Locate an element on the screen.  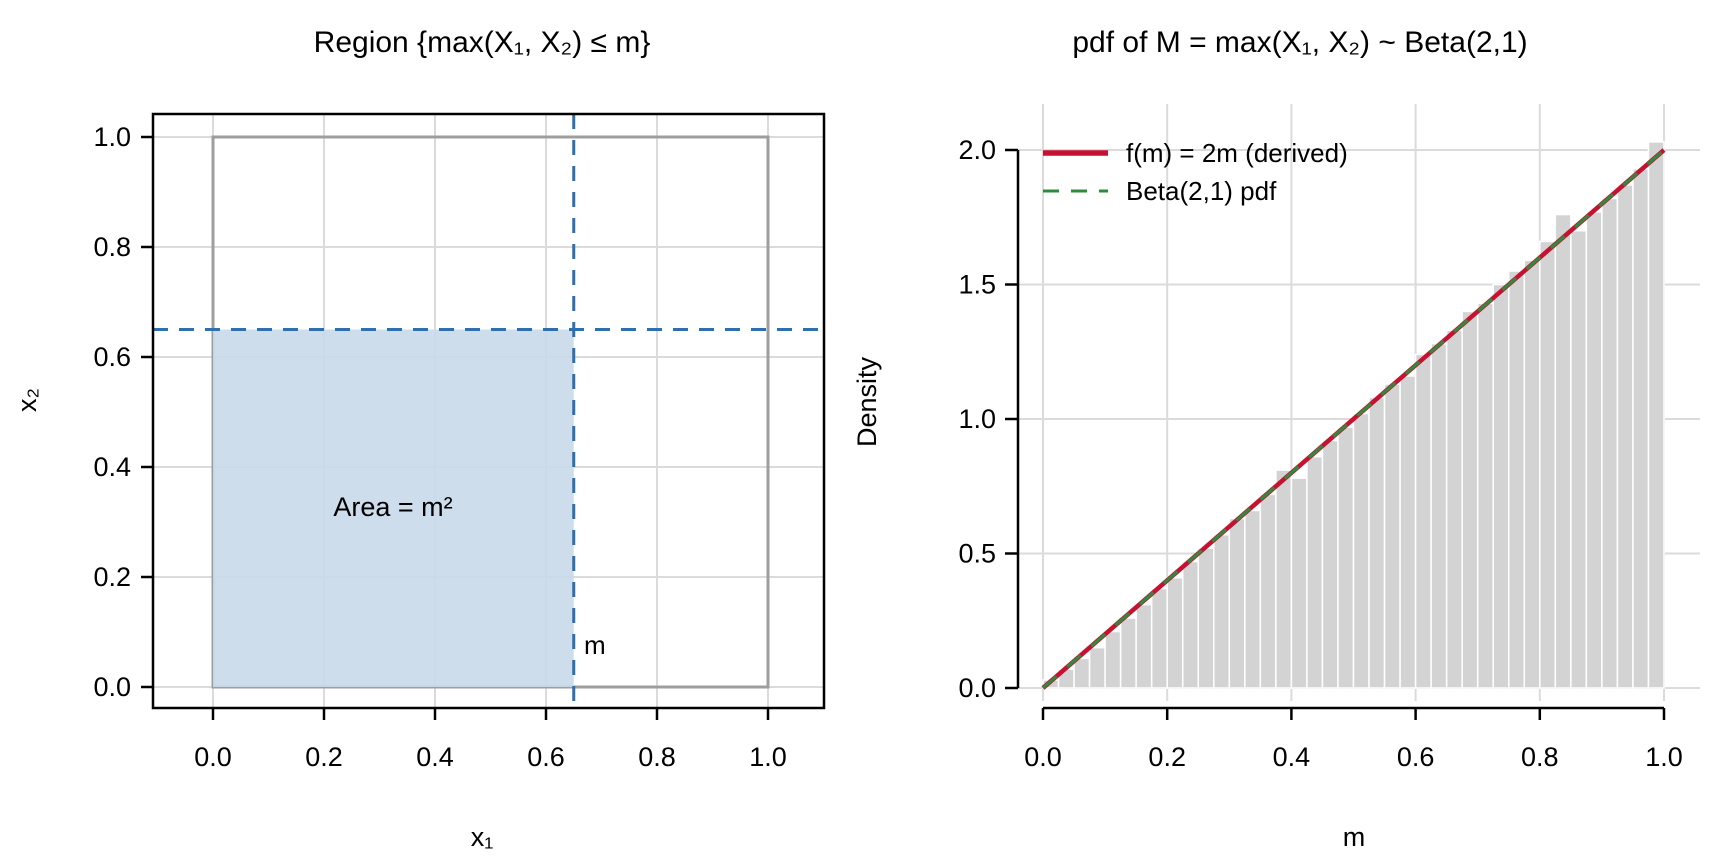
shaded-region is located at coordinates (393, 508).